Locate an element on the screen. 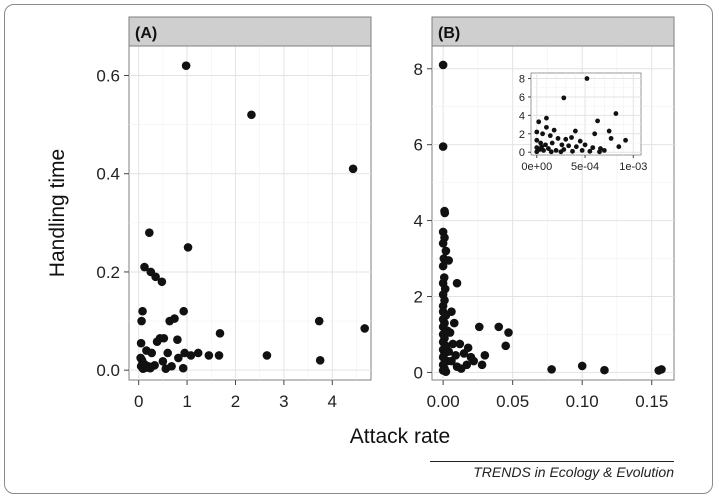  y-tick-label: 4 is located at coordinates (418, 221).